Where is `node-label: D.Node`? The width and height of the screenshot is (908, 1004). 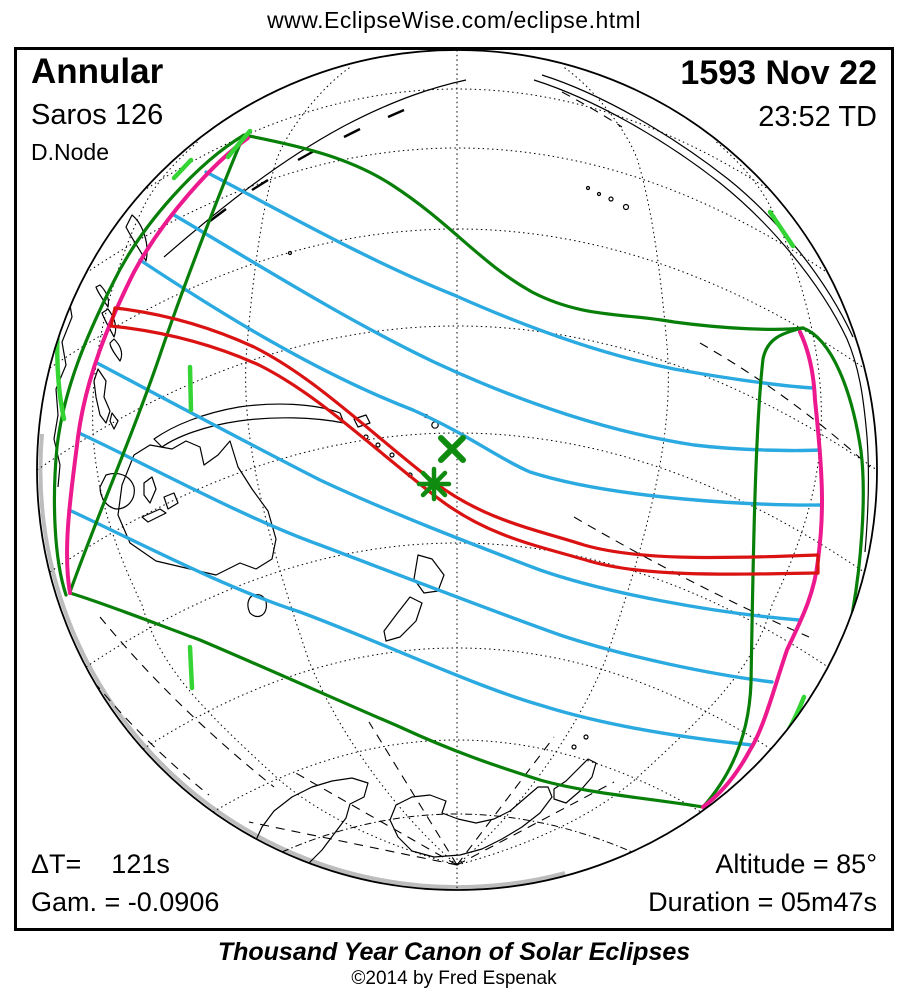 node-label: D.Node is located at coordinates (70, 152).